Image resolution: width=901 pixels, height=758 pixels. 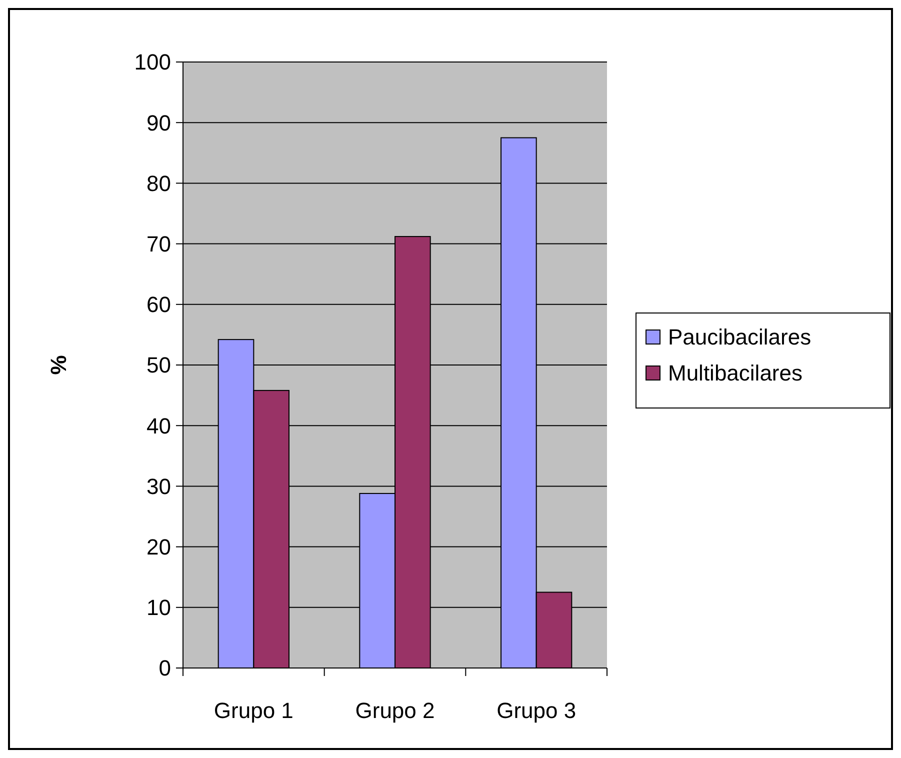 I want to click on y-tick-label: 10, so click(x=158, y=607).